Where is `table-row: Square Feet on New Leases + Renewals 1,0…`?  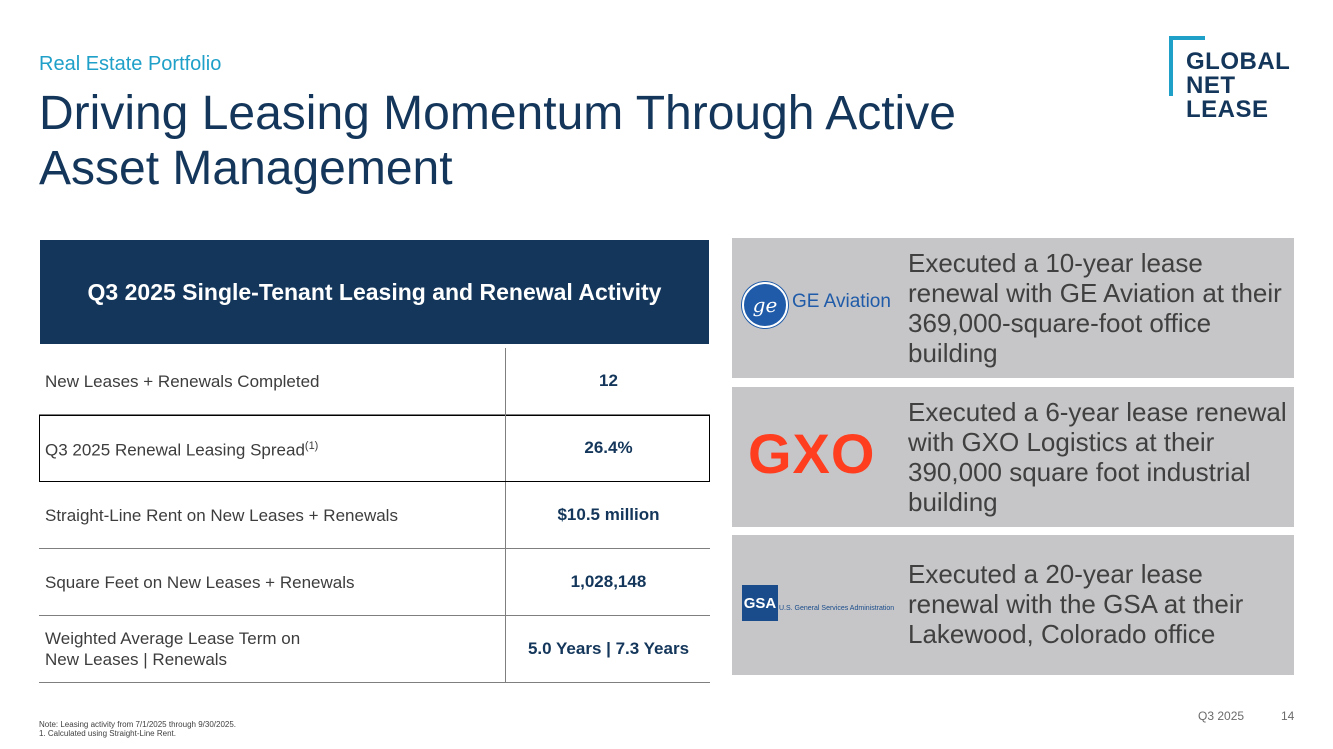 table-row: Square Feet on New Leases + Renewals 1,0… is located at coordinates (374, 582).